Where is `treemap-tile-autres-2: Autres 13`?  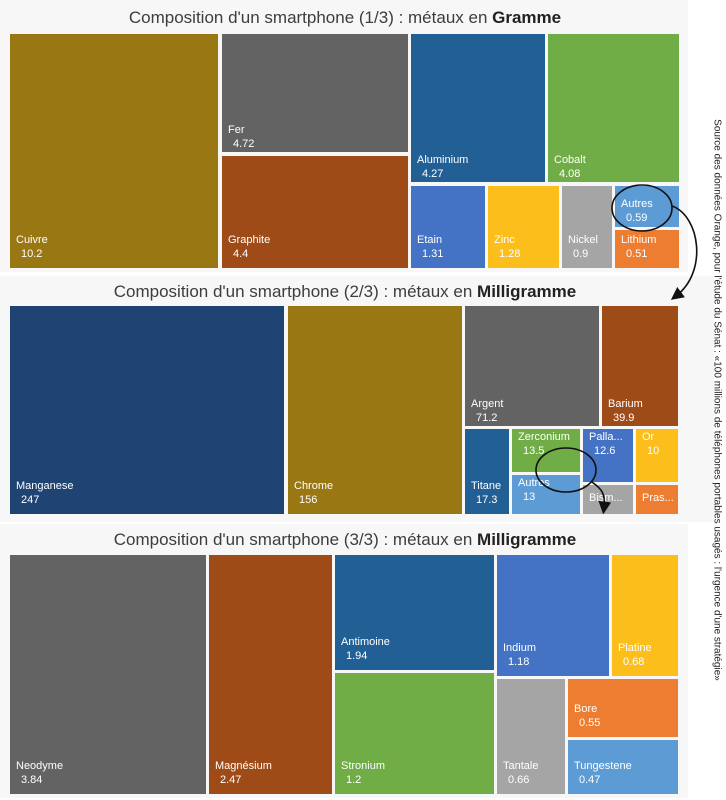
treemap-tile-autres-2: Autres 13 is located at coordinates (546, 494).